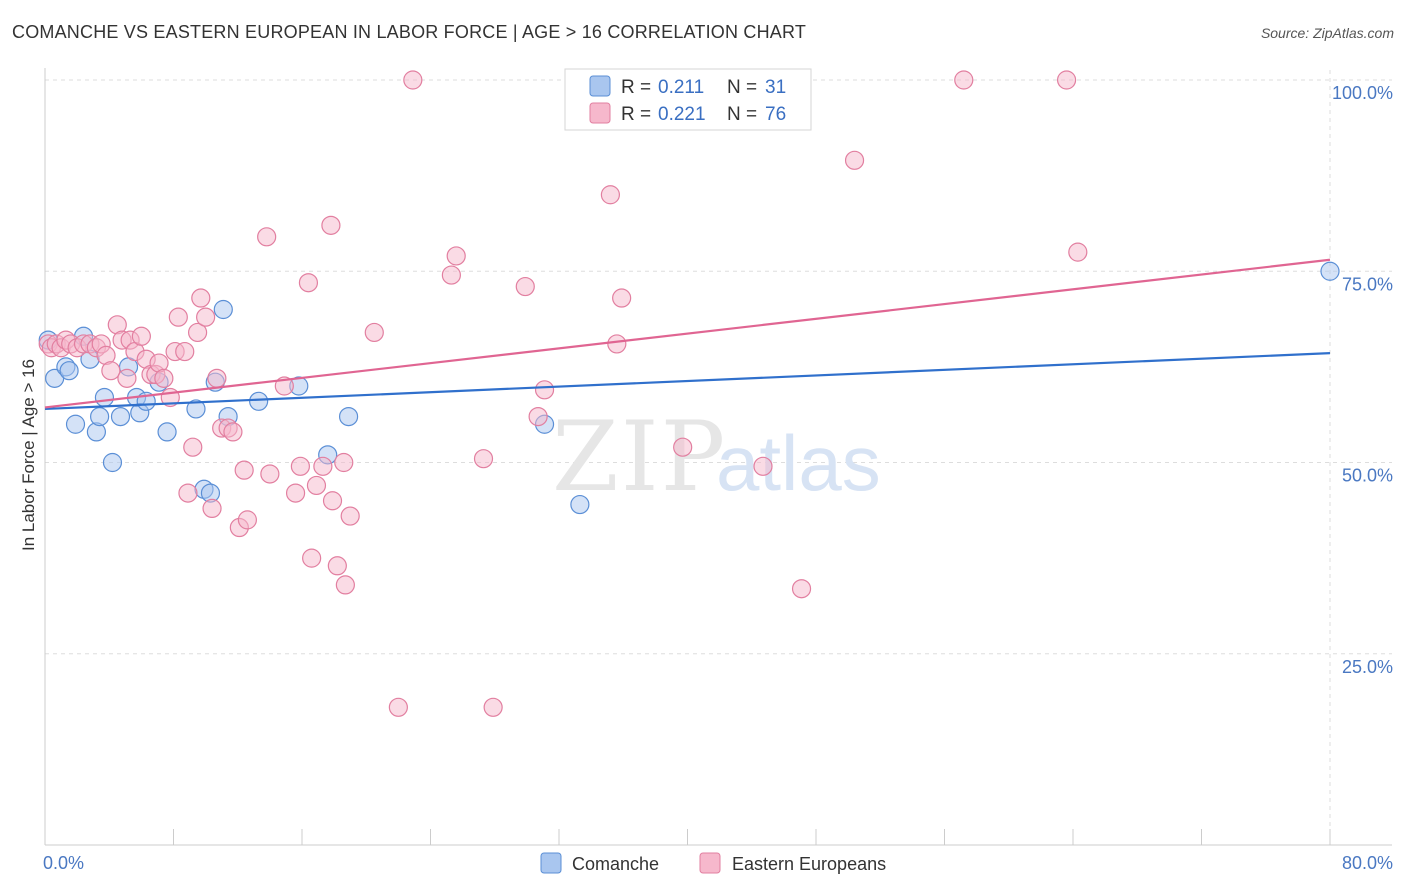  Describe the element at coordinates (639, 457) in the screenshot. I see `watermark-zip: ZIP` at that location.